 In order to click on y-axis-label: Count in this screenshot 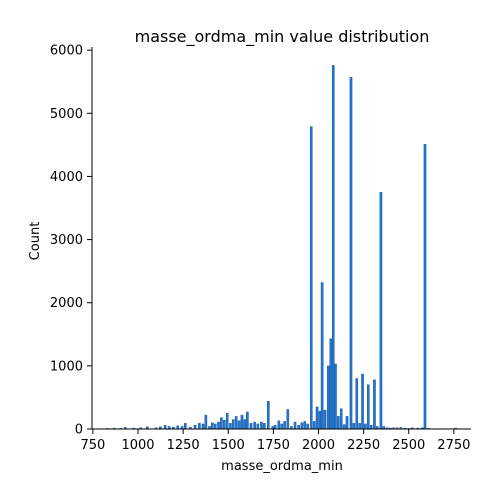, I will do `click(35, 241)`.